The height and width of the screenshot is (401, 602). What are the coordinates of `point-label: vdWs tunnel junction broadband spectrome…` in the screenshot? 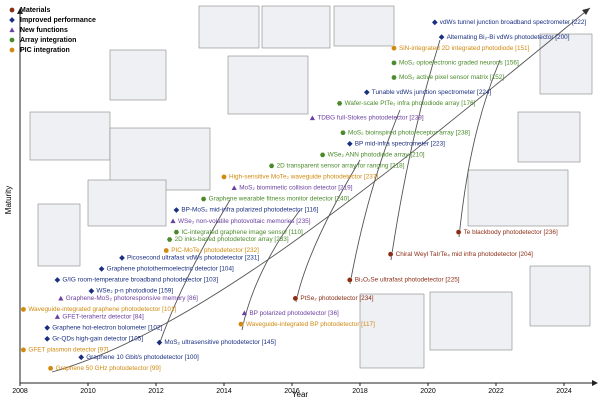 It's located at (513, 22).